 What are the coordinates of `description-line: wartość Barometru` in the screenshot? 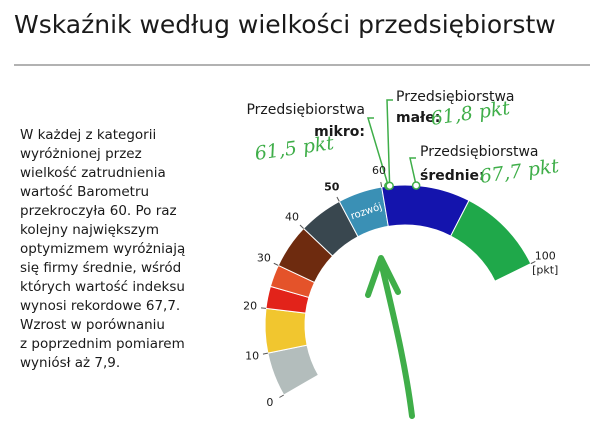 It's located at (84, 192).